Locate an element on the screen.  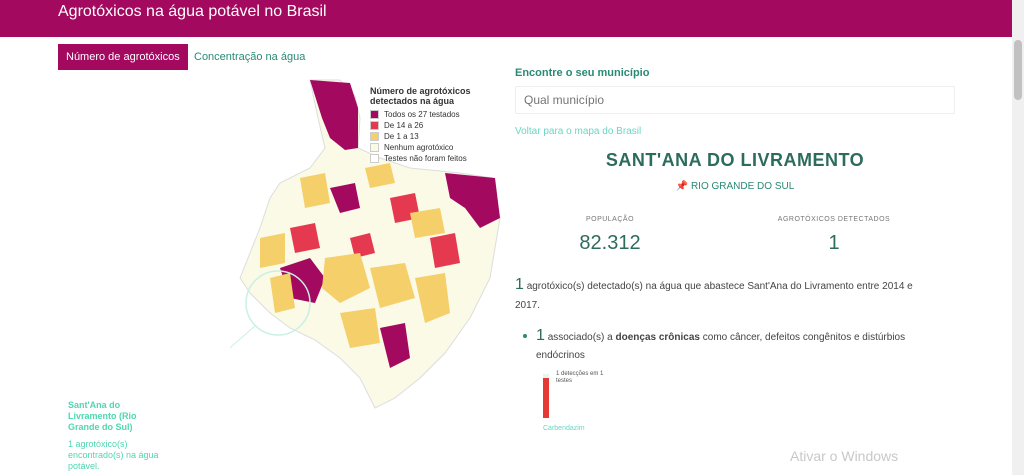
finder-label: Encontre o seu município is located at coordinates (582, 73).